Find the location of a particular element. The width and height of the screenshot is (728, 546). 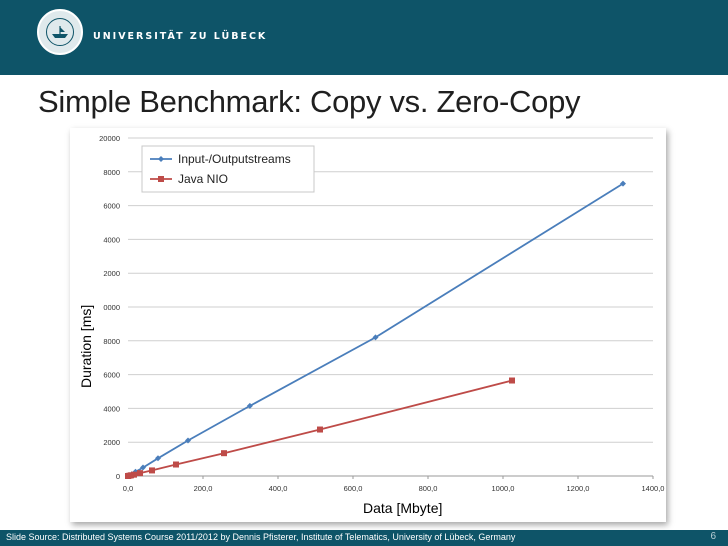

x-tick-label: 1000,0 is located at coordinates (503, 488).